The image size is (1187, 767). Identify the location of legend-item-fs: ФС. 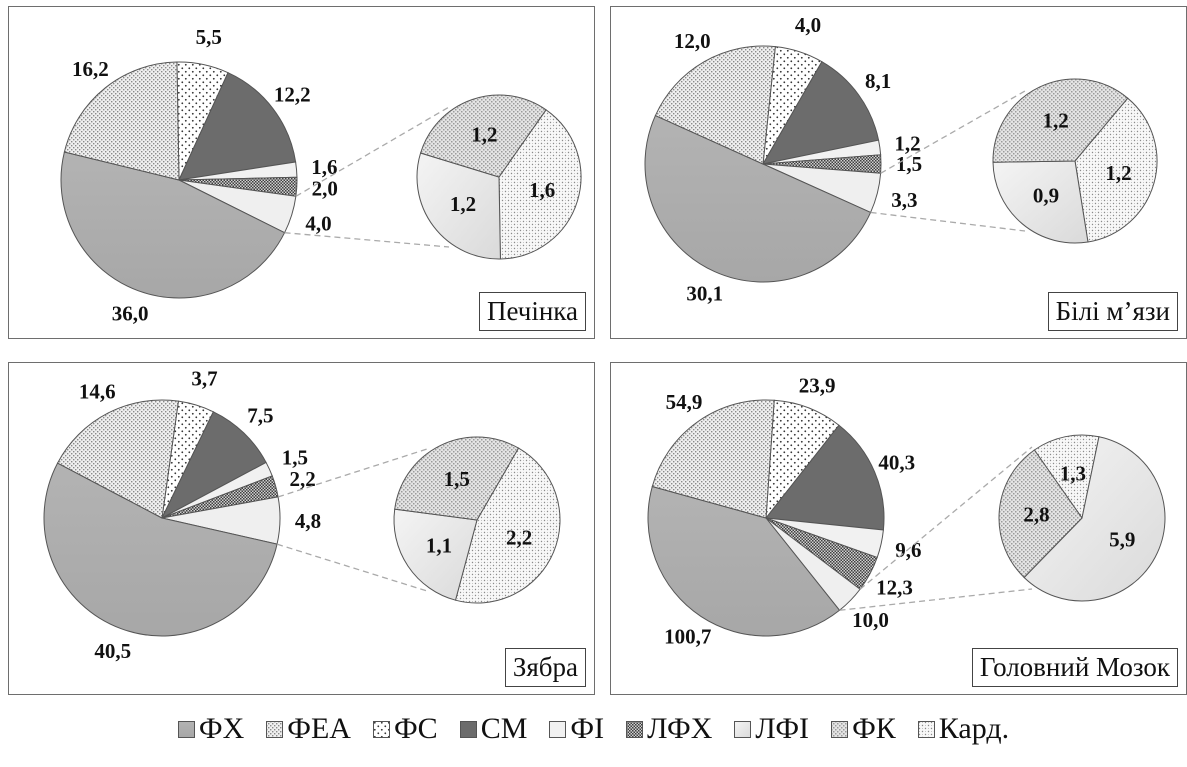
(405, 729).